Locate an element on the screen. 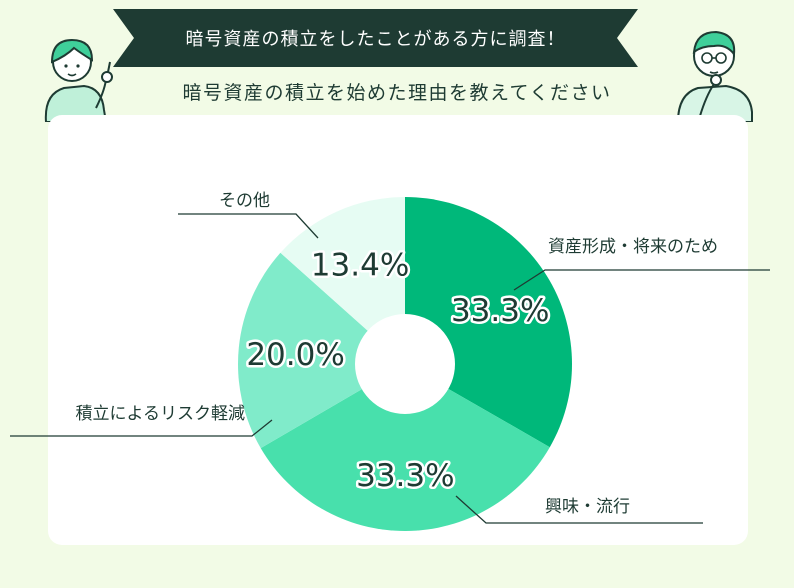 Image resolution: width=794 pixels, height=588 pixels. chart-subtitle: 暗号資産の積立を始めた理由を教えてください is located at coordinates (397, 93).